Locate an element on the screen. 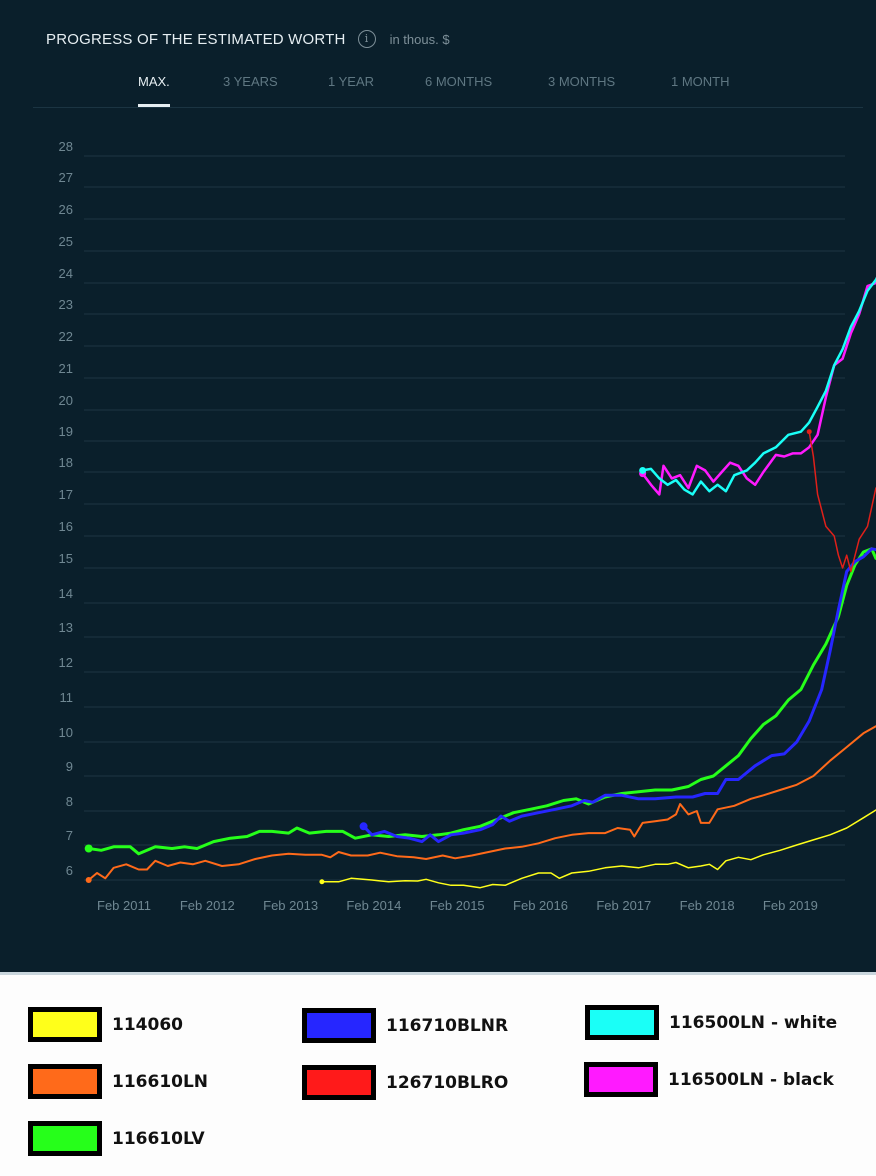 Image resolution: width=876 pixels, height=1176 pixels. svg-text: 7 is located at coordinates (69, 835).